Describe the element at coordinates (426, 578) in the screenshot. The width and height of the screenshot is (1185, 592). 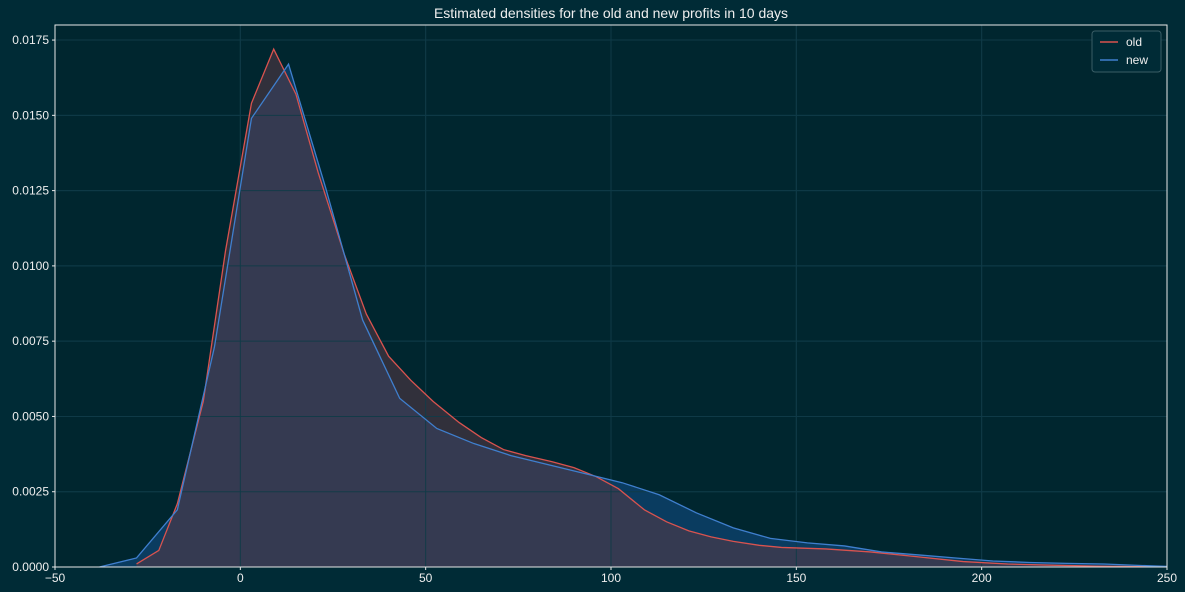
I see `x-tick-label: 50` at that location.